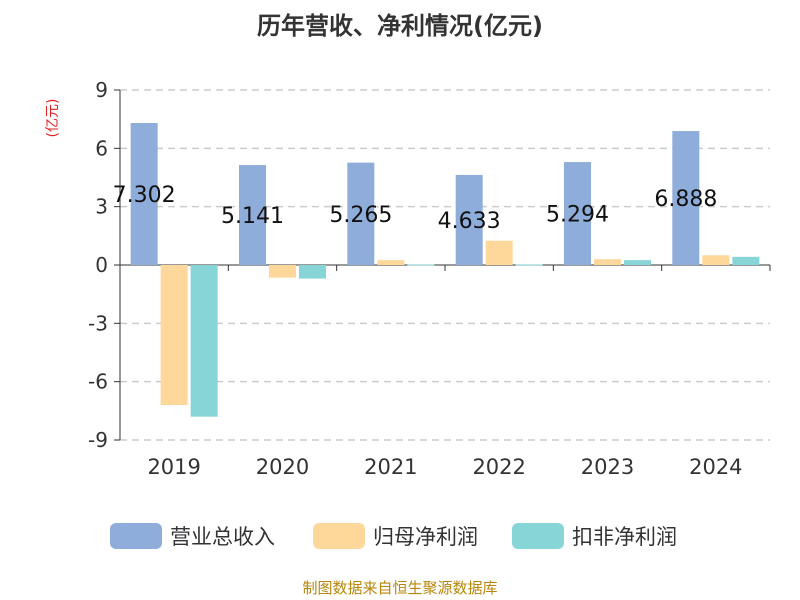  I want to click on legend-label-revenue: 营业总收入, so click(222, 537).